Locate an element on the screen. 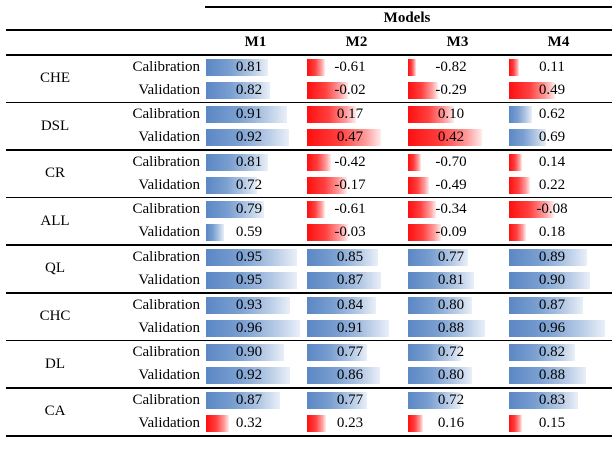 The height and width of the screenshot is (463, 615). value-cell: -0.82 is located at coordinates (457, 67).